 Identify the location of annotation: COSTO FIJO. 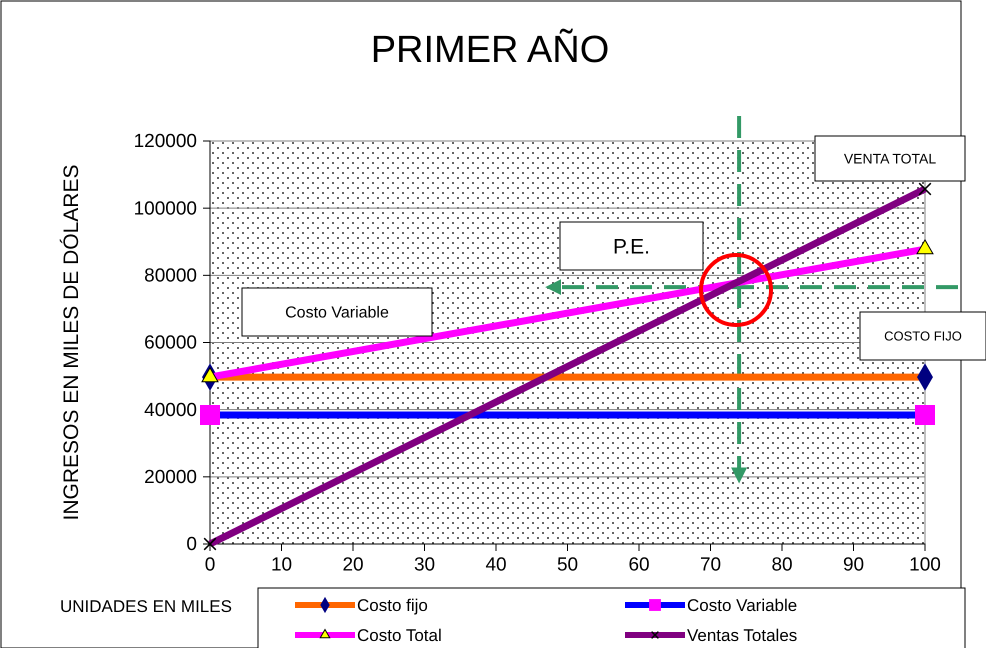
(923, 336).